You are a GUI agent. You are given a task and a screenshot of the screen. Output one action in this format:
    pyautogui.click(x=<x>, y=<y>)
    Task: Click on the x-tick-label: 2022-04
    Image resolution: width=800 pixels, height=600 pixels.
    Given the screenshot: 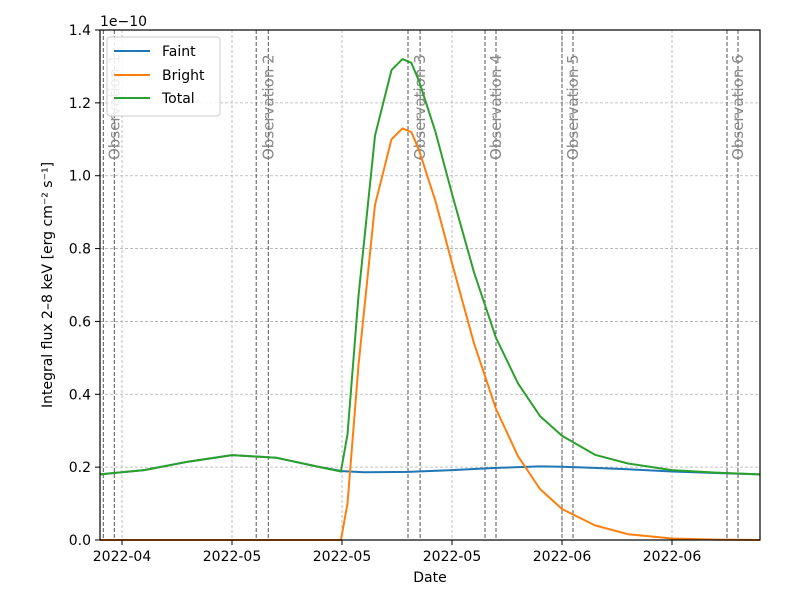 What is the action you would take?
    pyautogui.click(x=122, y=557)
    